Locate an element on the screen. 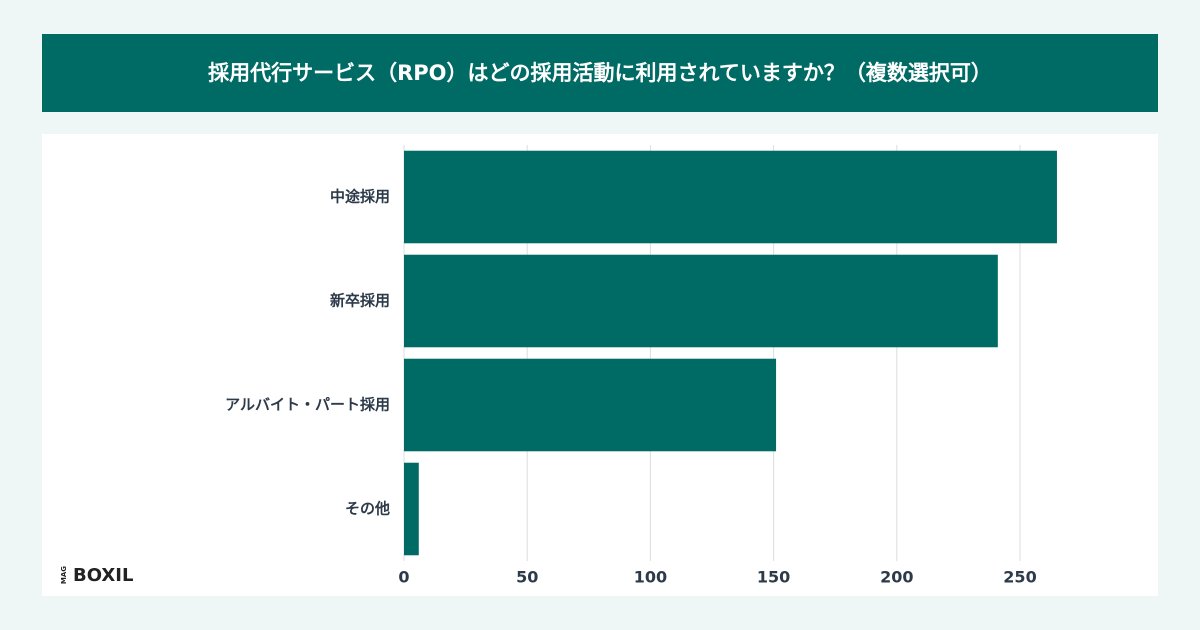  x-tick-label: 200 is located at coordinates (896, 577).